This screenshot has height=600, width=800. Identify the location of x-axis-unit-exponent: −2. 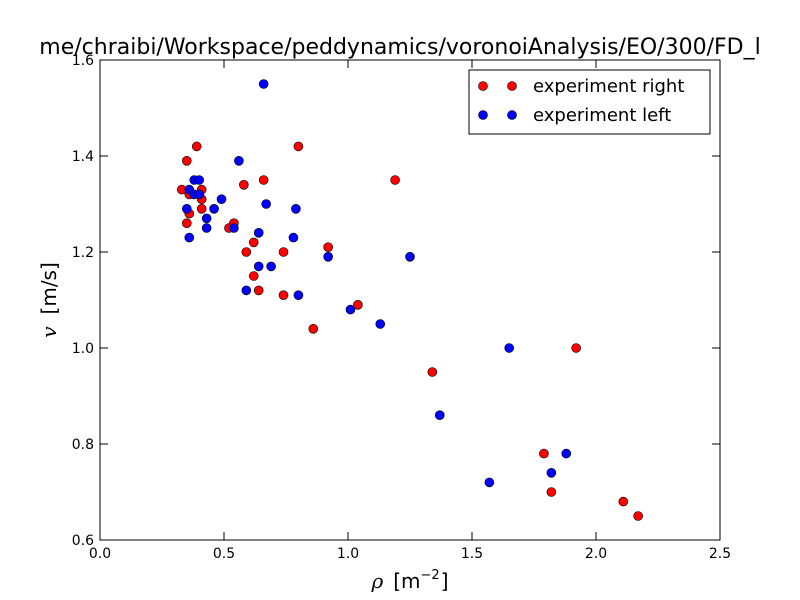
(430, 575).